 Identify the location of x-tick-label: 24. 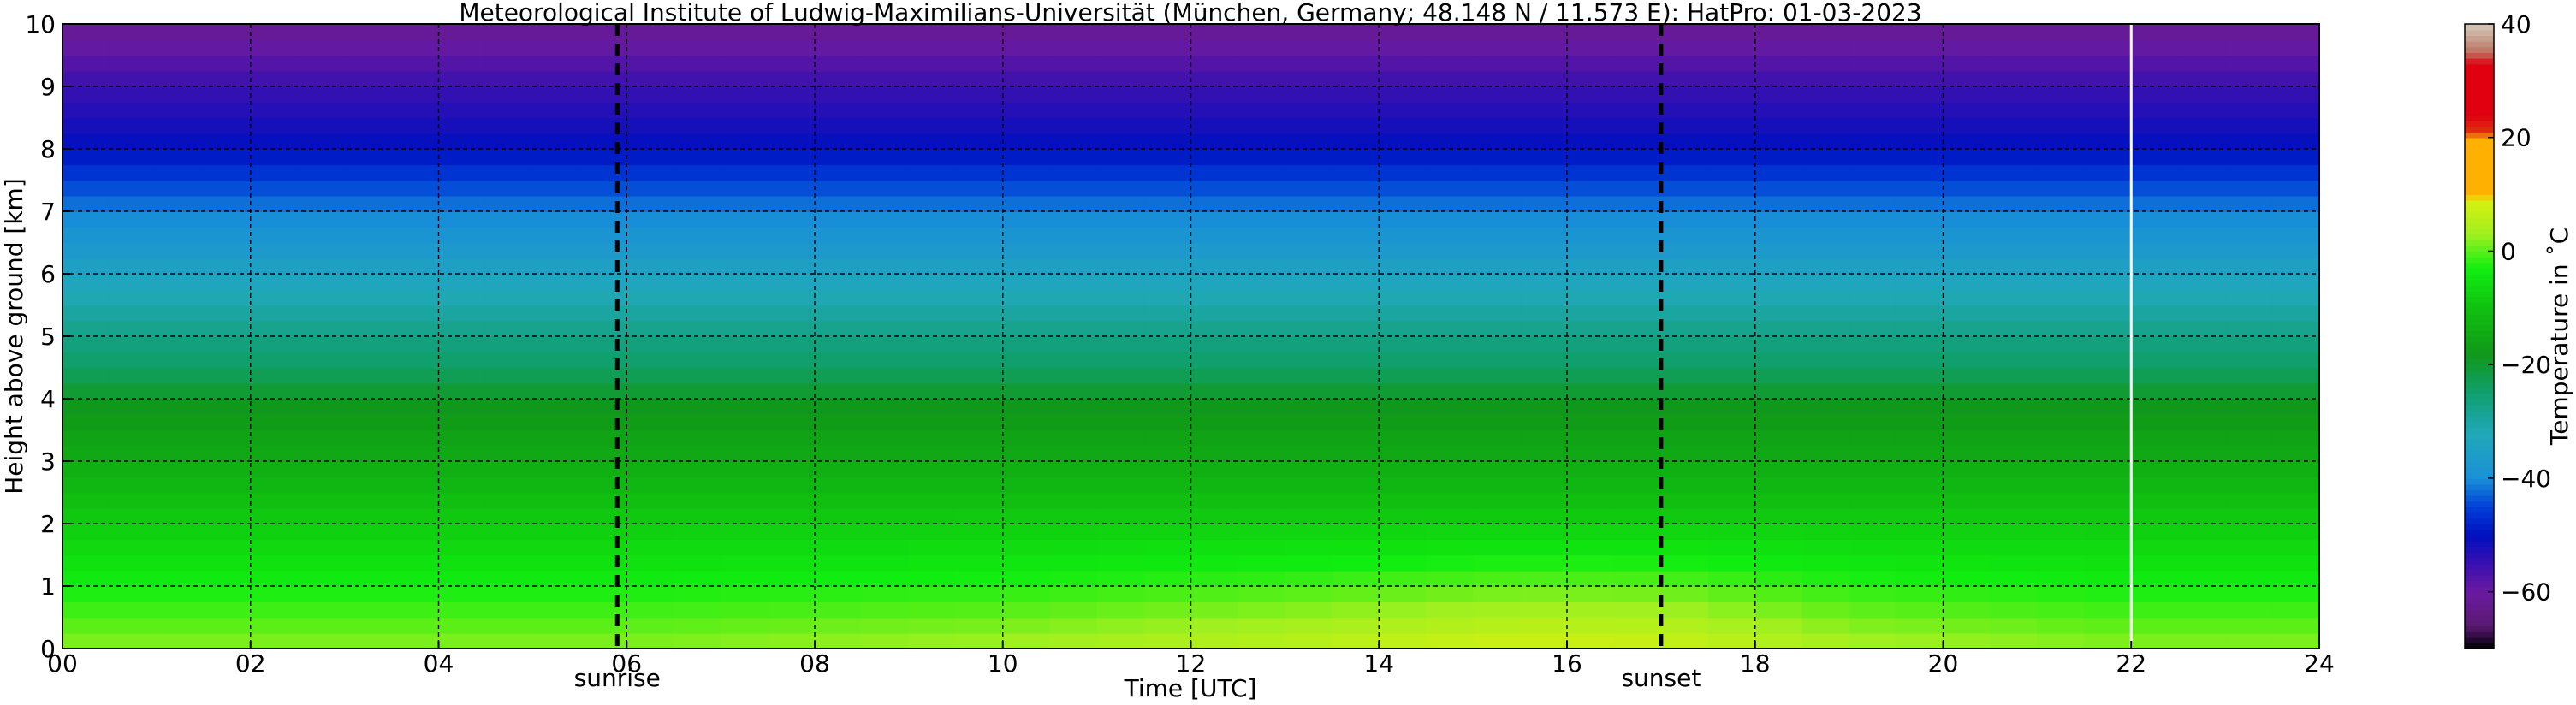
(2319, 663).